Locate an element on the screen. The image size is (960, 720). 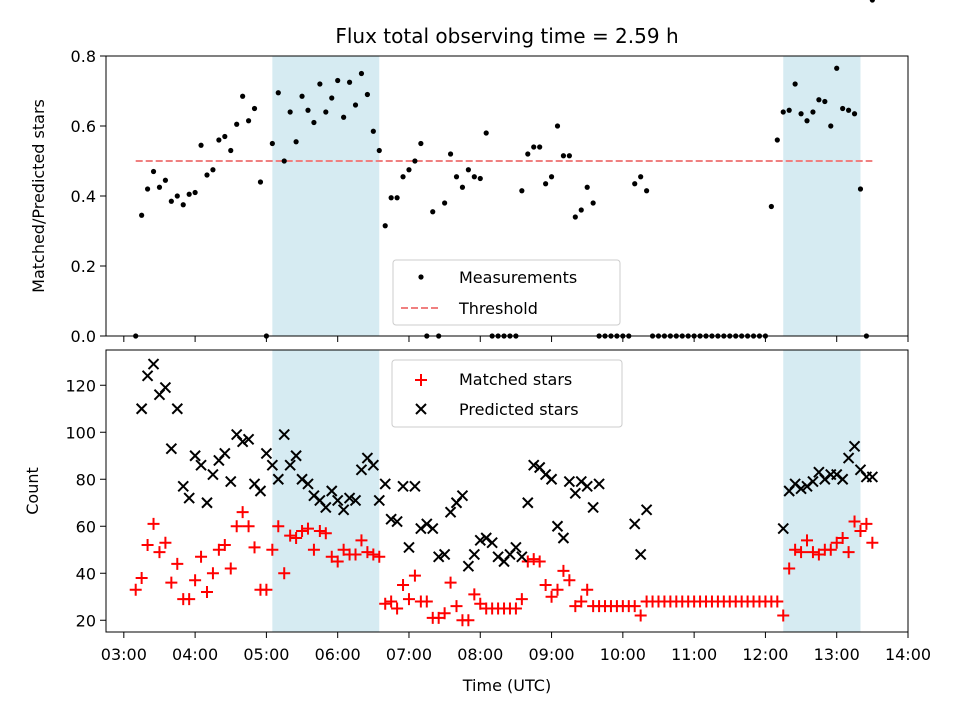
y-tick-label: 0.4 is located at coordinates (83, 196).